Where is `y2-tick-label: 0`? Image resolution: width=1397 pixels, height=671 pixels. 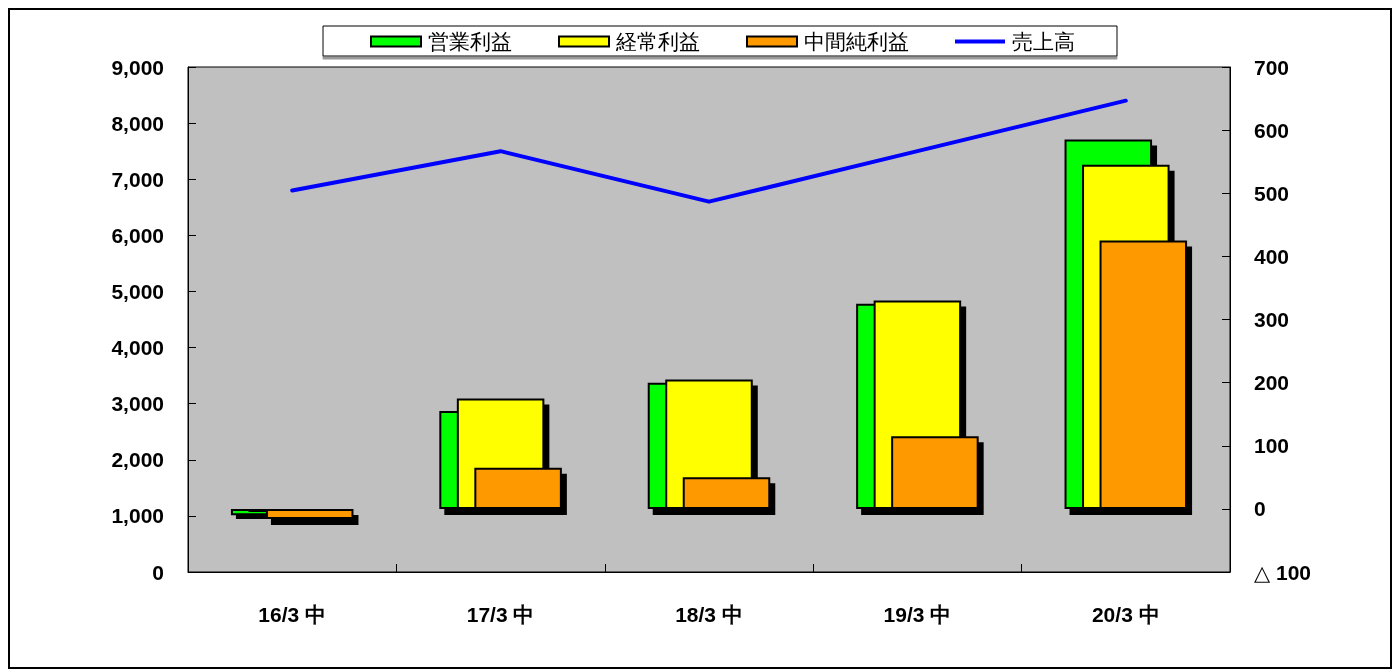
y2-tick-label: 0 is located at coordinates (1260, 509).